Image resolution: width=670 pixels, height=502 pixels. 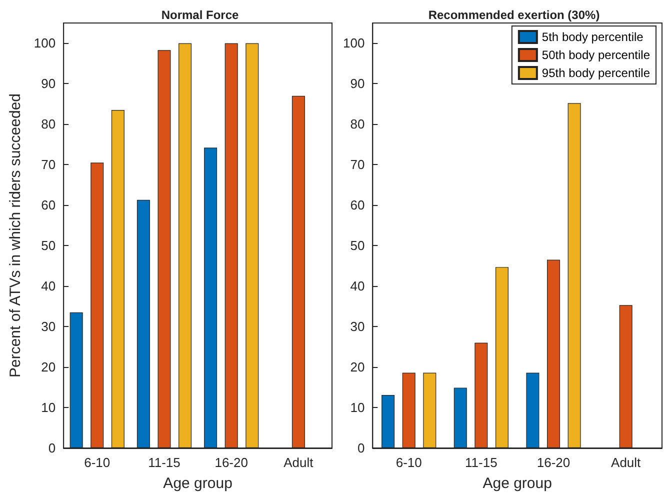 I want to click on y-axis-title: Percent of ATVs in which riders succeeded, so click(x=15, y=235).